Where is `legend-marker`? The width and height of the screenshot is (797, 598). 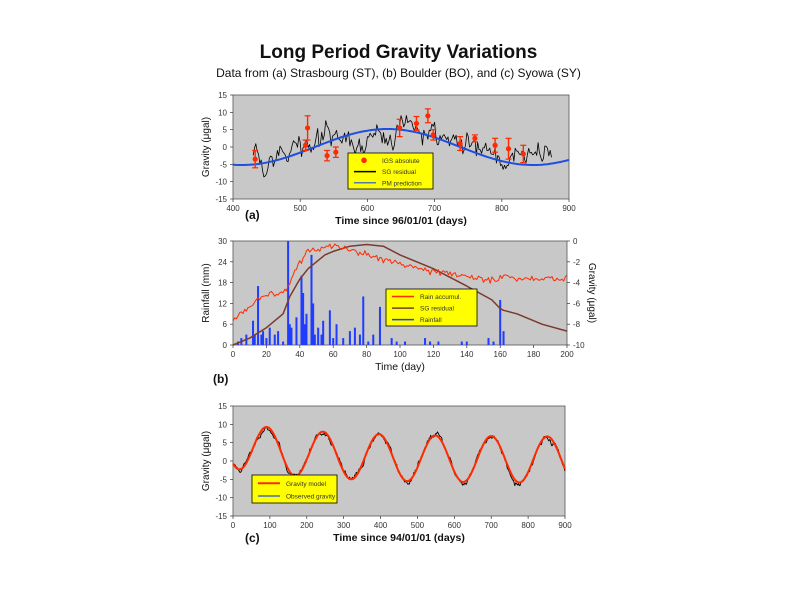 legend-marker is located at coordinates (364, 160).